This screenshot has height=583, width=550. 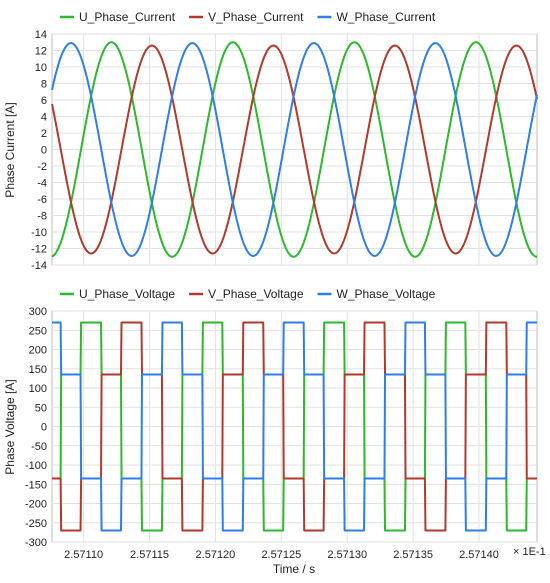 What do you see at coordinates (256, 294) in the screenshot?
I see `legend-label: V_Phase_Voltage` at bounding box center [256, 294].